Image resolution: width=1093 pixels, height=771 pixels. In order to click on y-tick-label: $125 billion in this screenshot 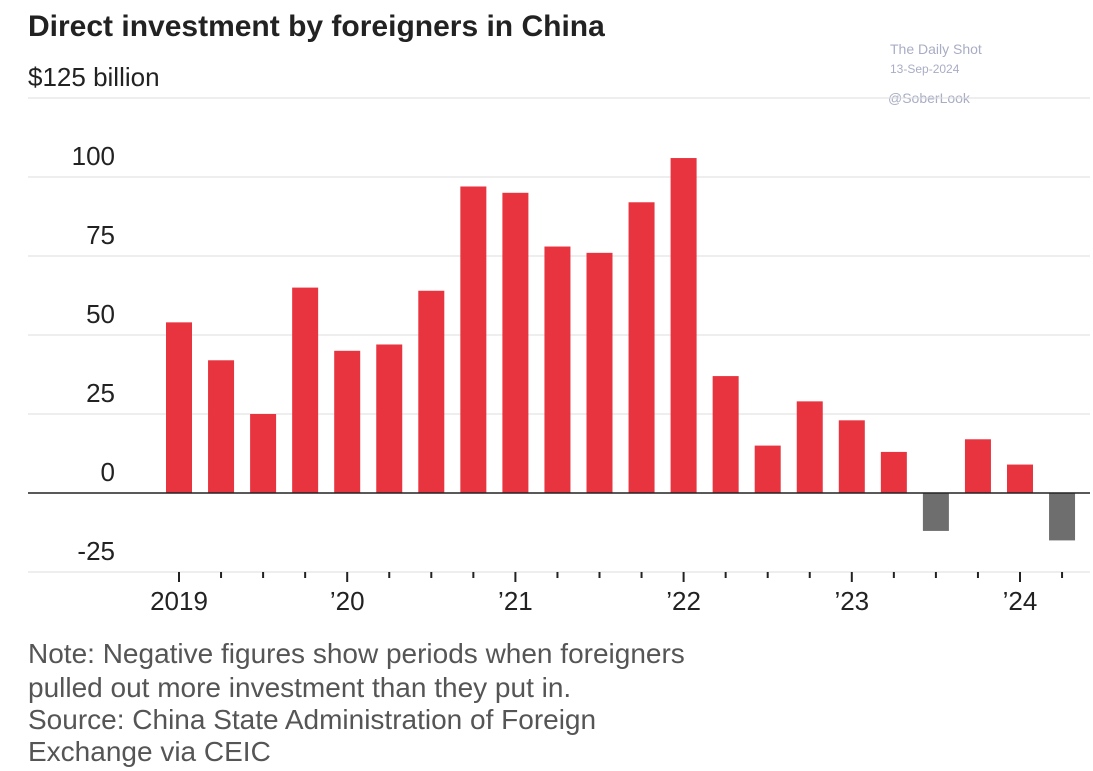, I will do `click(94, 77)`.